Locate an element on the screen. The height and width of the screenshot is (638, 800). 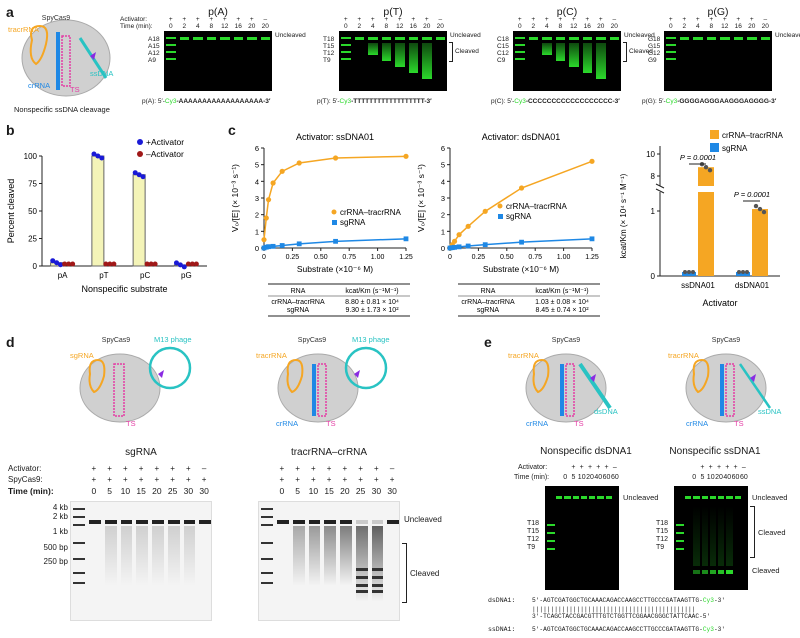
ladder-label: G12 is located at coordinates (654, 53).